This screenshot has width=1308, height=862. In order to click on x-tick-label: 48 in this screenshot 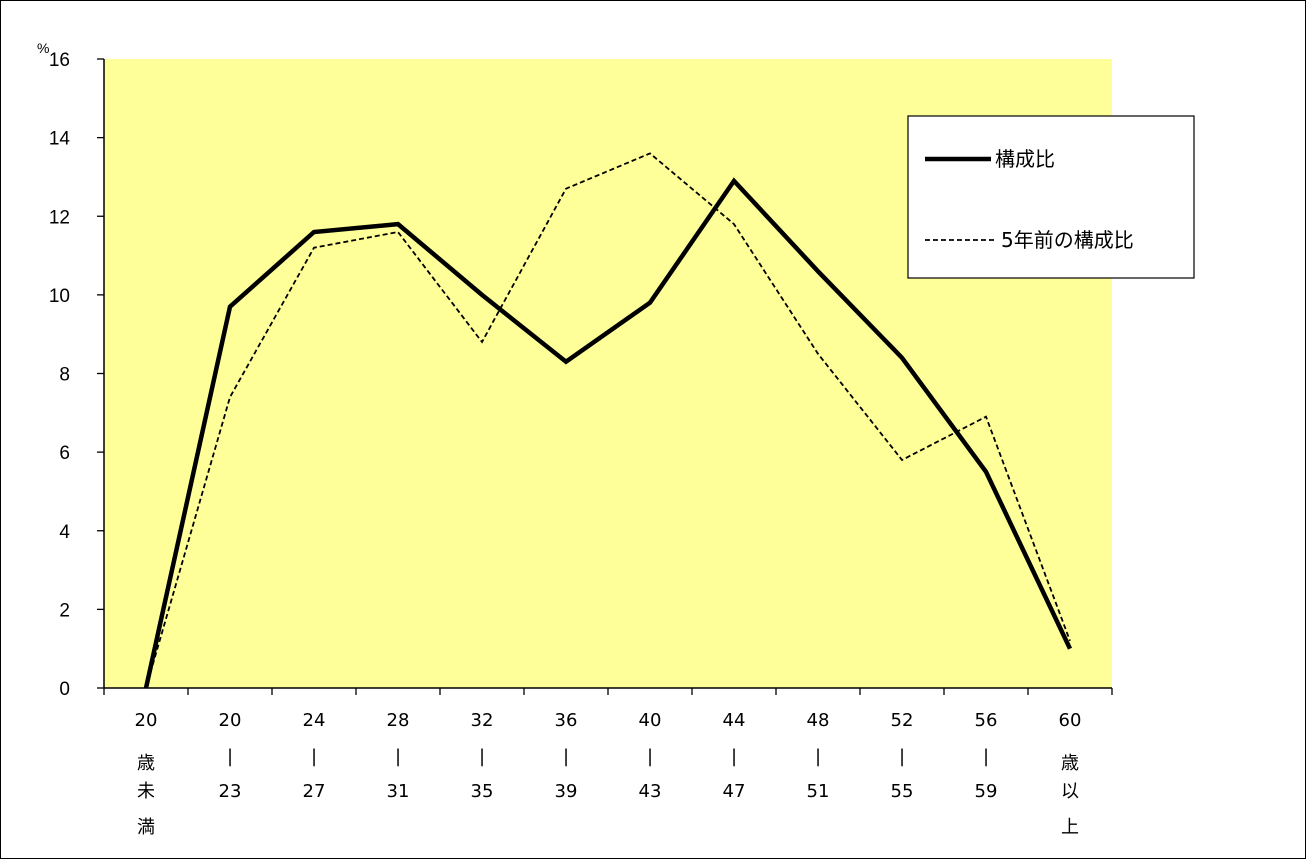, I will do `click(818, 720)`.